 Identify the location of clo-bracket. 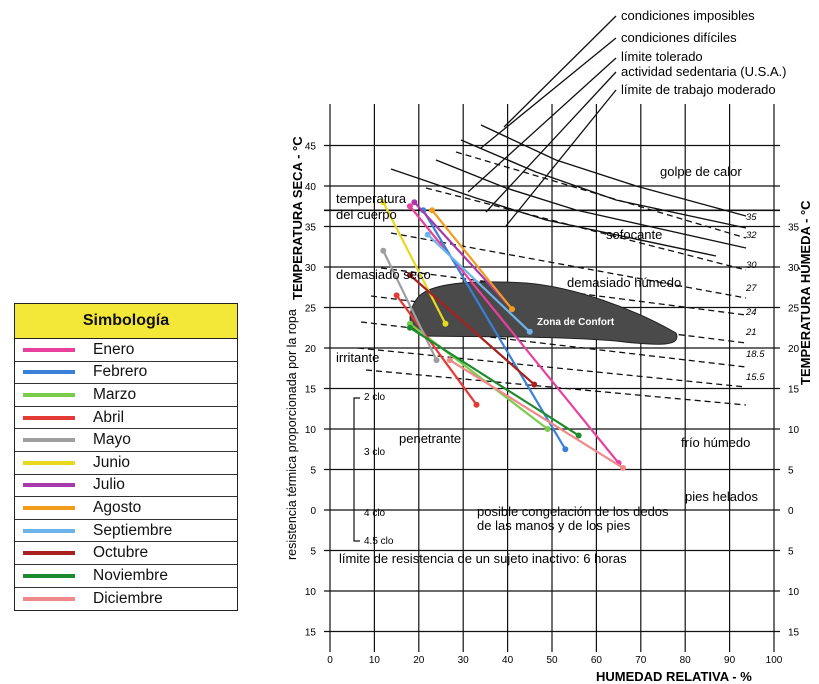
(356, 469).